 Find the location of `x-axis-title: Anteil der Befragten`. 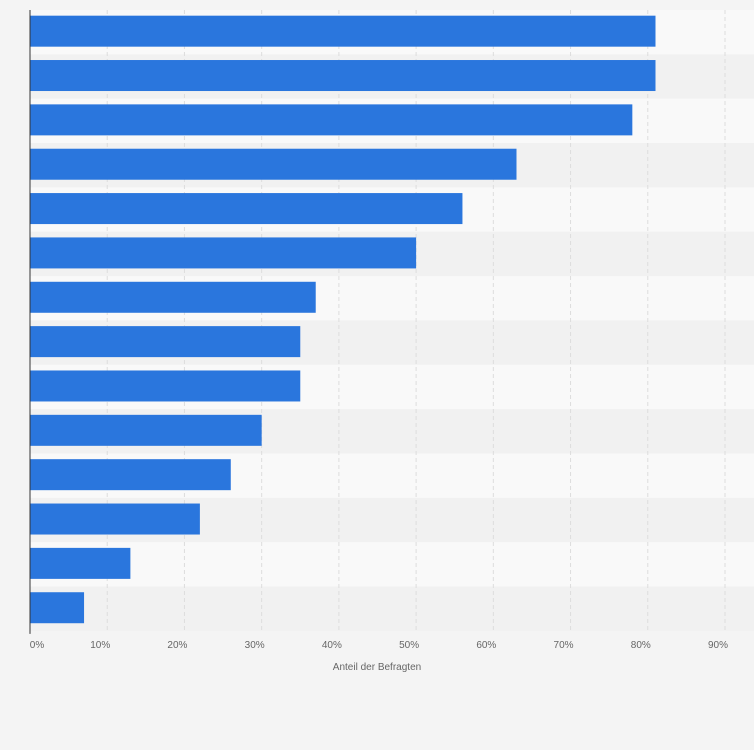

x-axis-title: Anteil der Befragten is located at coordinates (377, 667).